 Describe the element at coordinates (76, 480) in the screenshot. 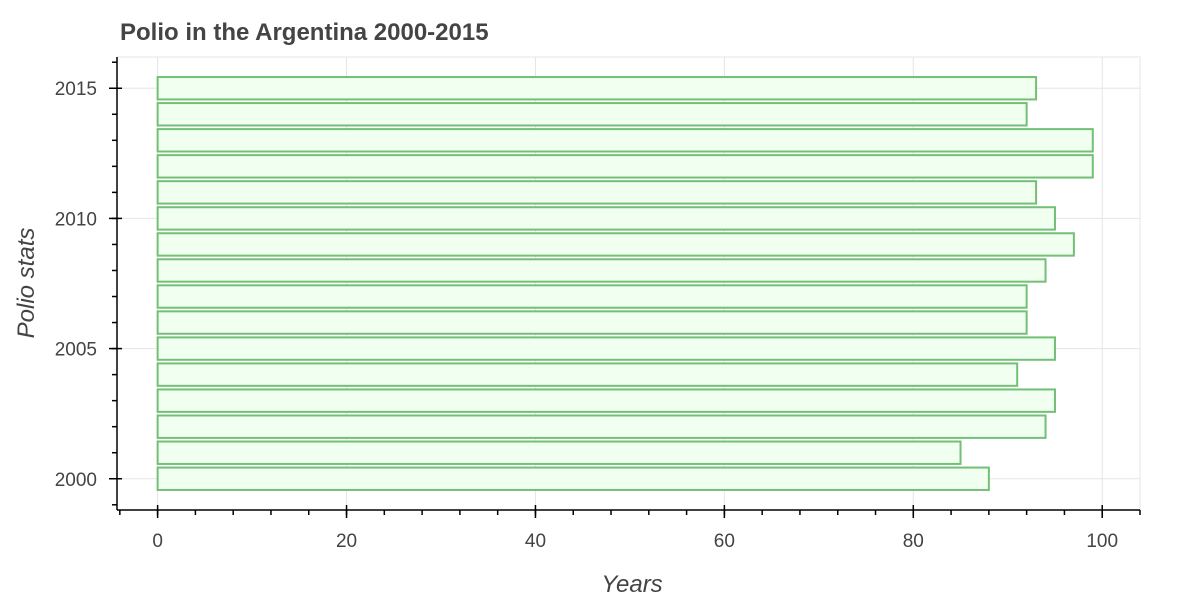

I see `y-tick-label: 2000` at that location.